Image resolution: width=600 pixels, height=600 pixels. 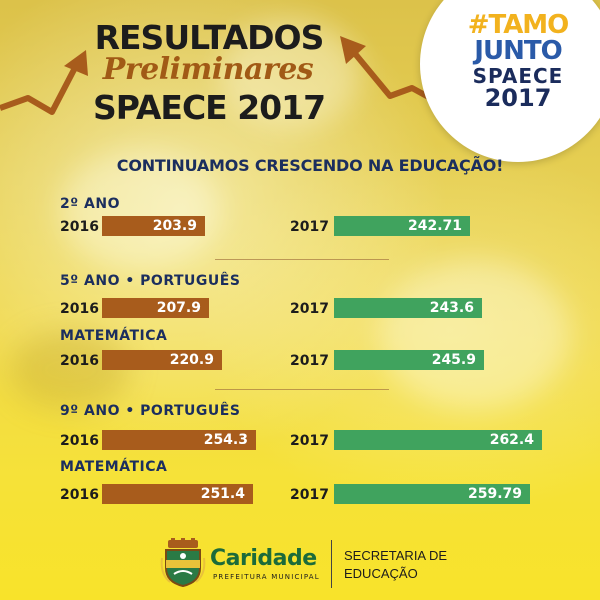 What do you see at coordinates (381, 573) in the screenshot?
I see `department-line-2: EDUCAÇÃO` at bounding box center [381, 573].